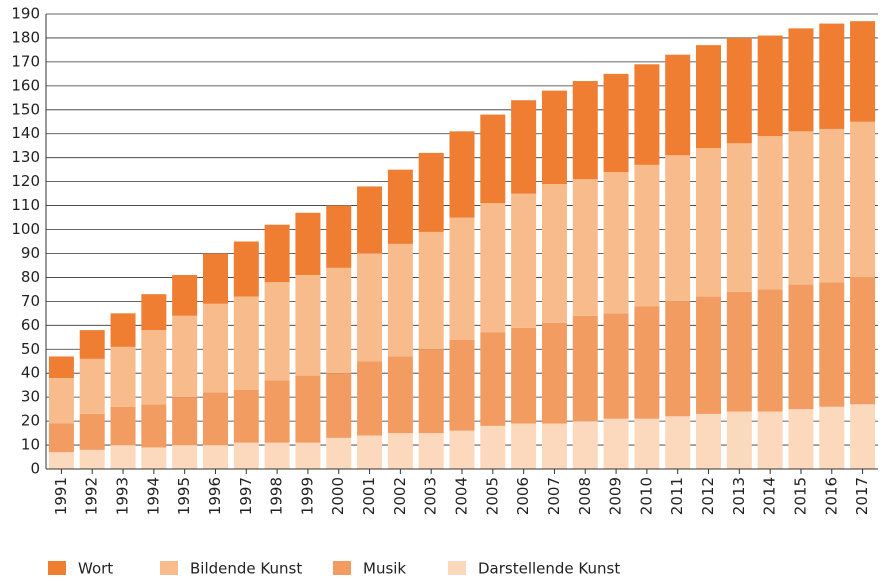  Describe the element at coordinates (30, 277) in the screenshot. I see `y-tick-label: 80` at that location.